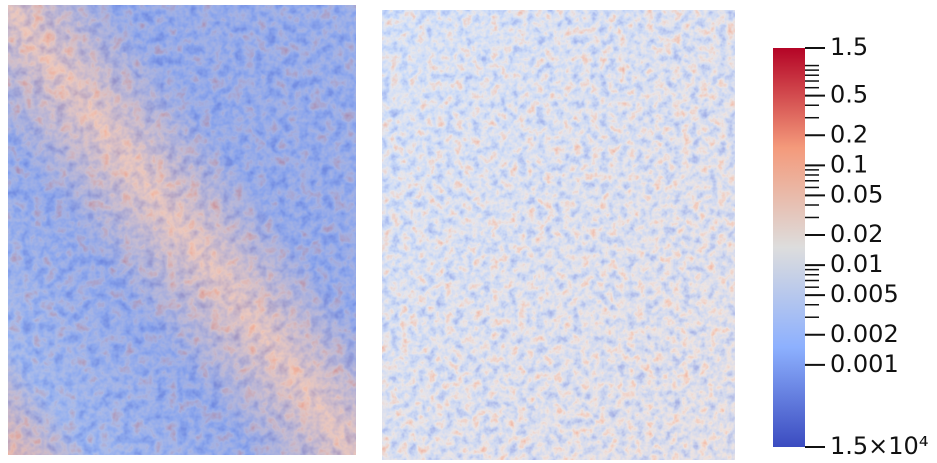  I want to click on colorbar, so click(789, 247).